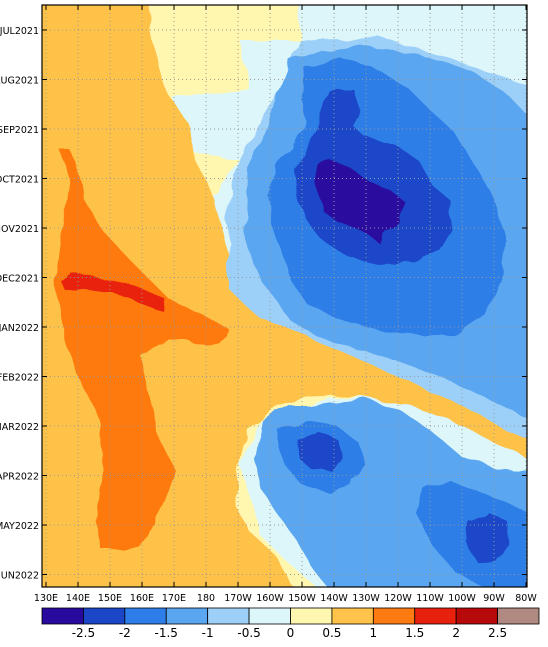  I want to click on x-tick-label: 150E, so click(110, 598).